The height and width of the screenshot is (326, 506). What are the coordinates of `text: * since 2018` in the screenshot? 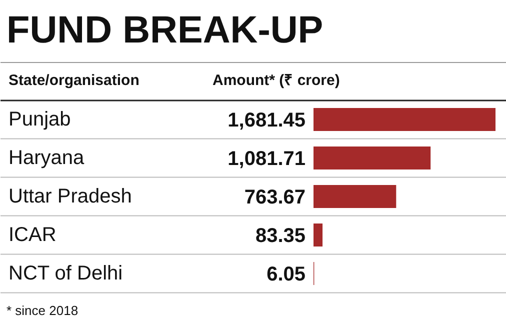 It's located at (42, 310).